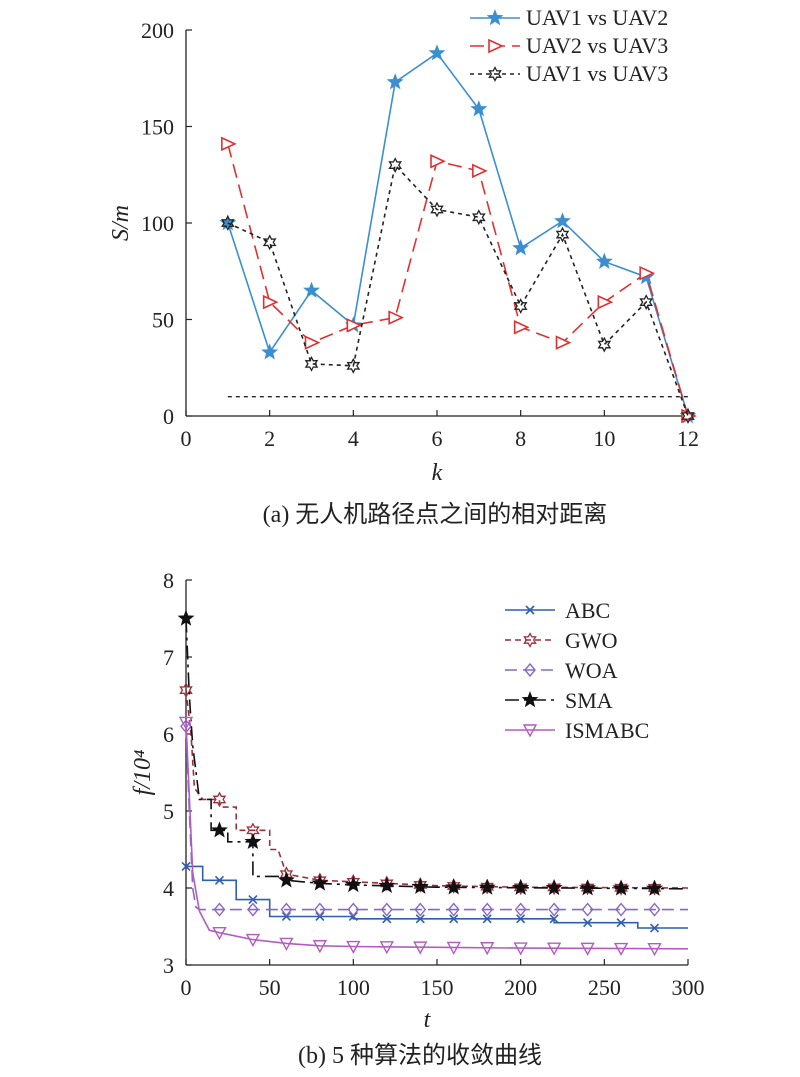 This screenshot has height=1077, width=800. Describe the element at coordinates (168, 888) in the screenshot. I see `b-y-tick-label: 4` at that location.